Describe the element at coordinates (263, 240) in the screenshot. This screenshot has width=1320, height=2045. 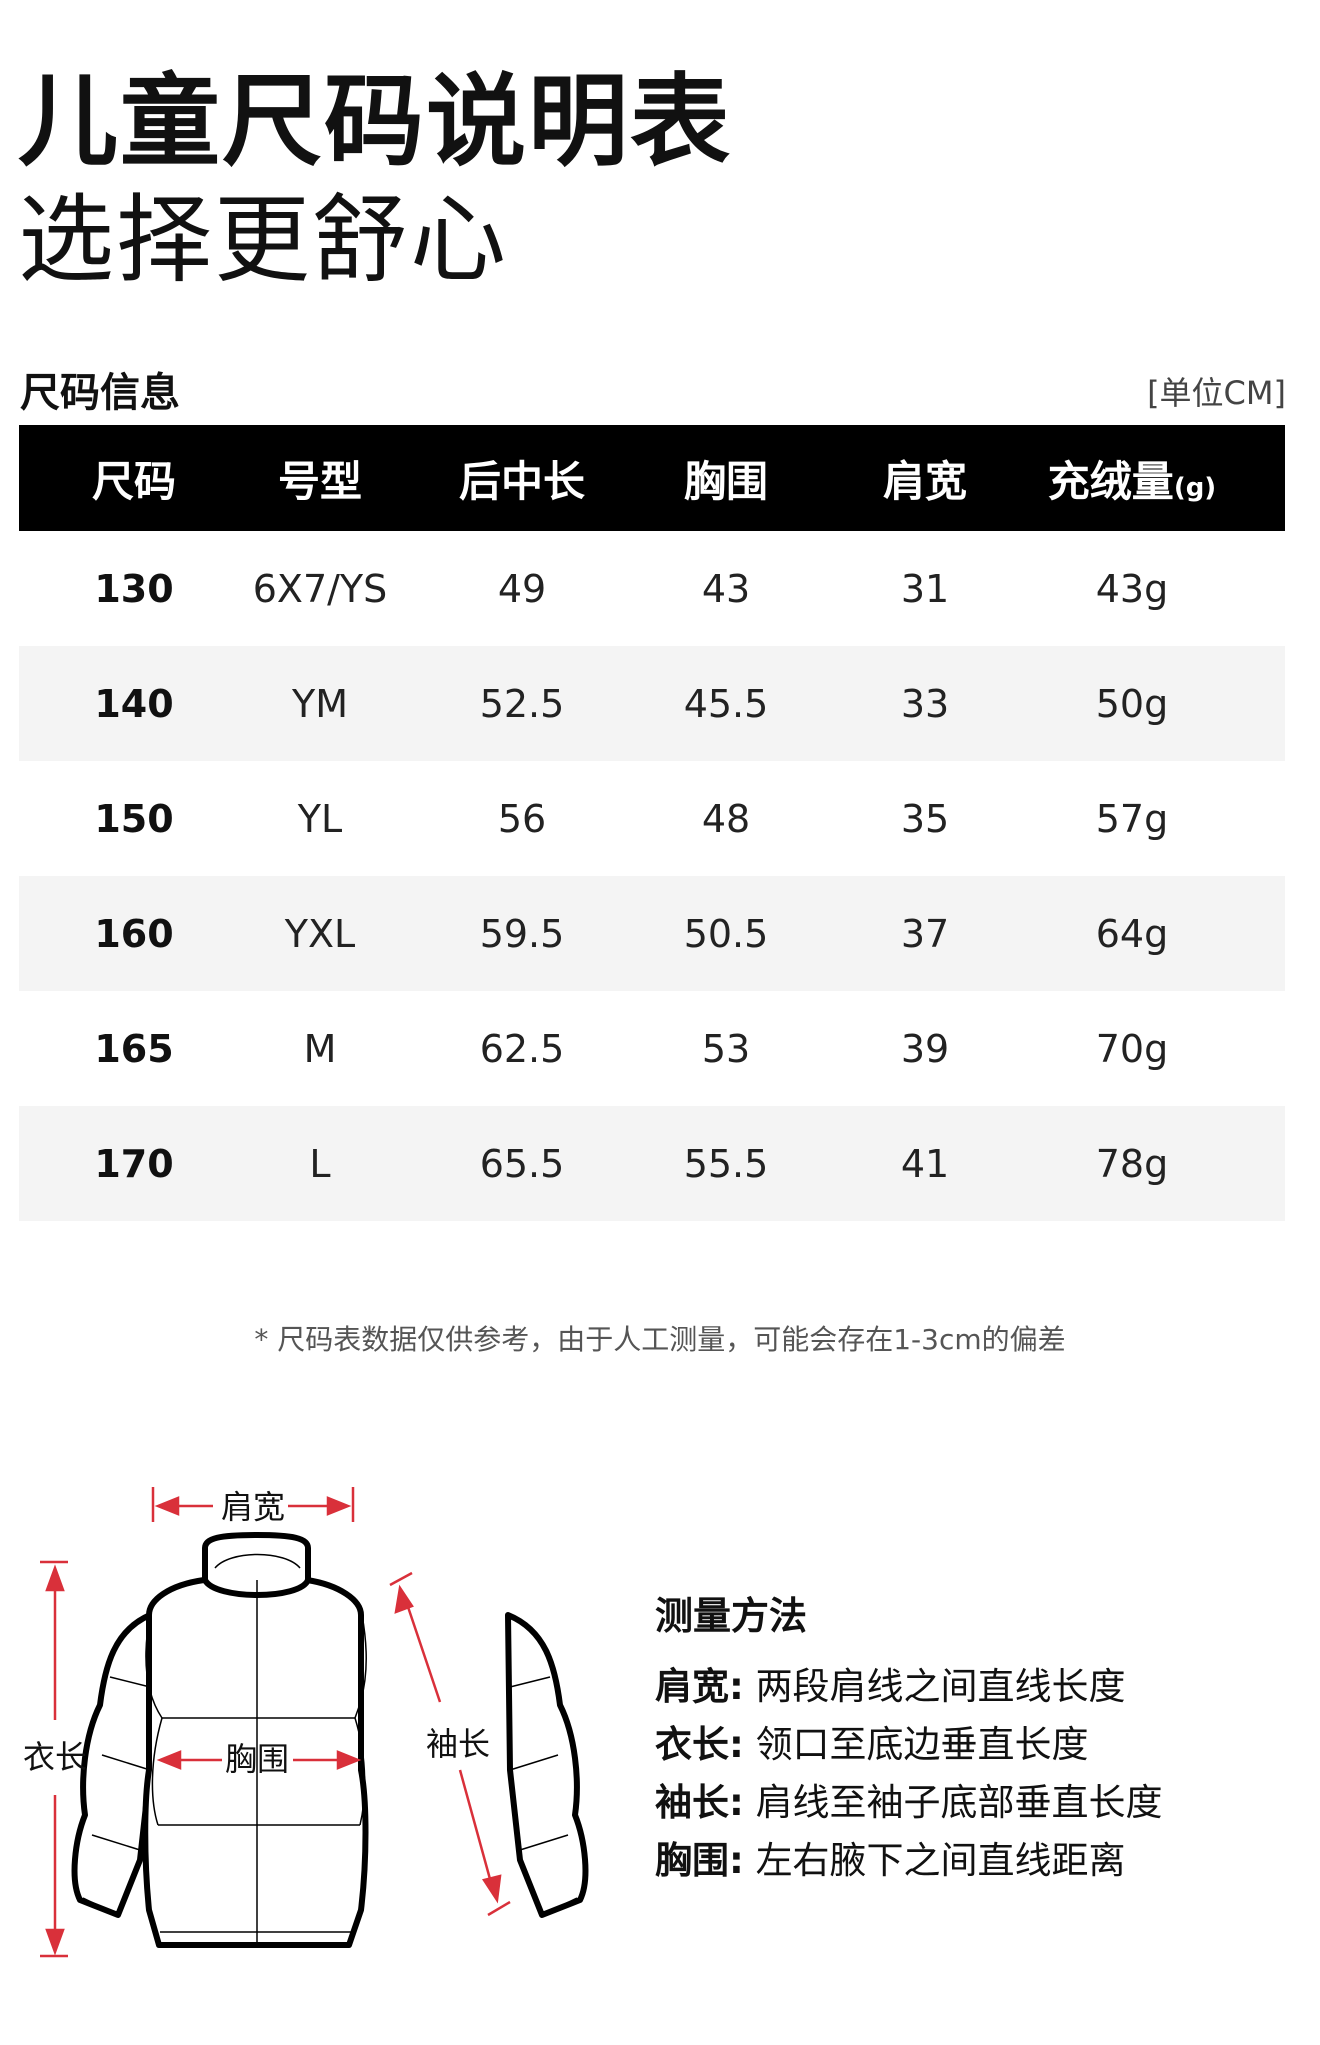
I see `page-subtitle: 选择更舒心` at that location.